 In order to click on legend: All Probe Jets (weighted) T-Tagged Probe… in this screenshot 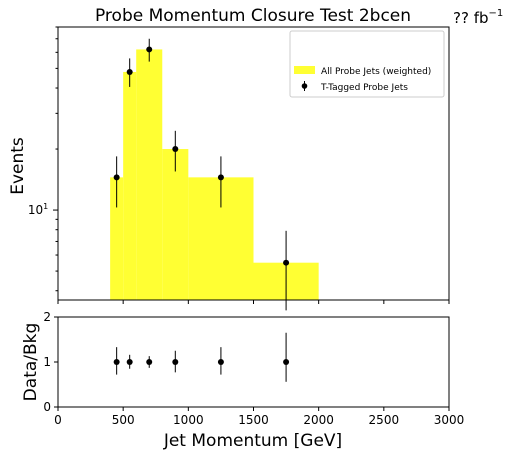, I will do `click(367, 64)`.